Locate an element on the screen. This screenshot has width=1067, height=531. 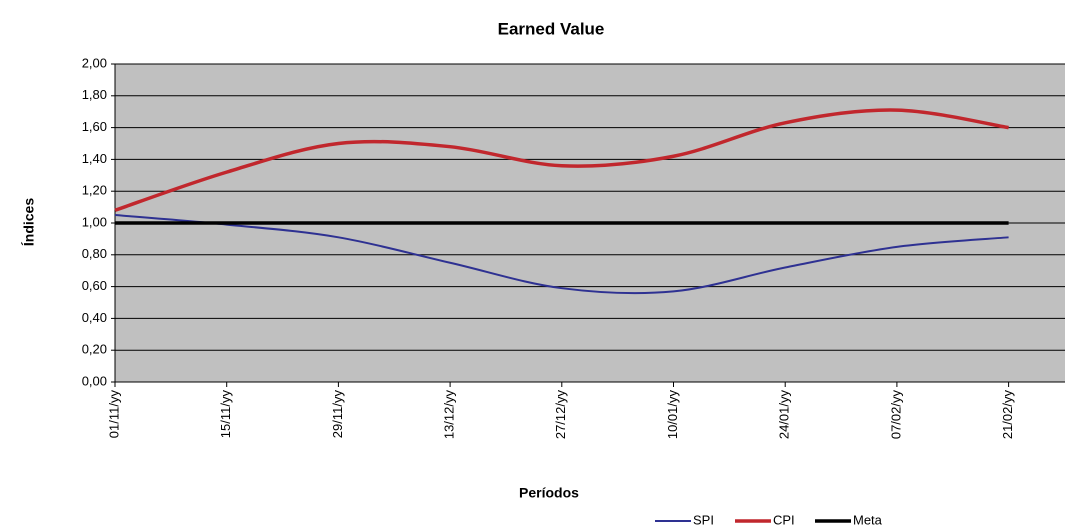
y-tick-label: 1,40 is located at coordinates (94, 158).